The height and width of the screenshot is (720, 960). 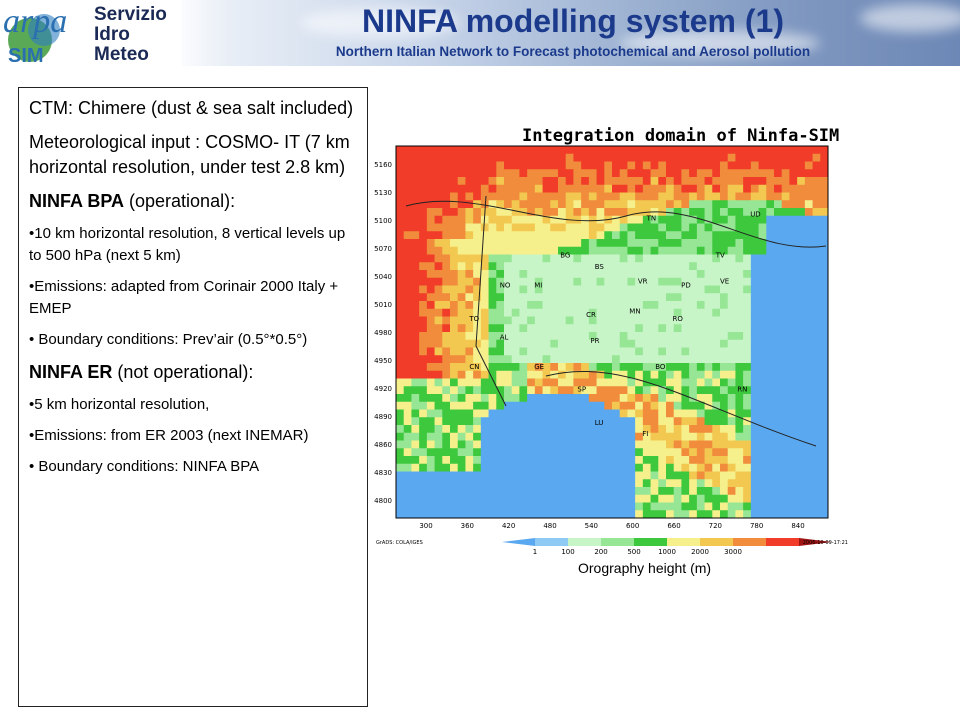 I want to click on legend-label: 3000, so click(x=733, y=552).